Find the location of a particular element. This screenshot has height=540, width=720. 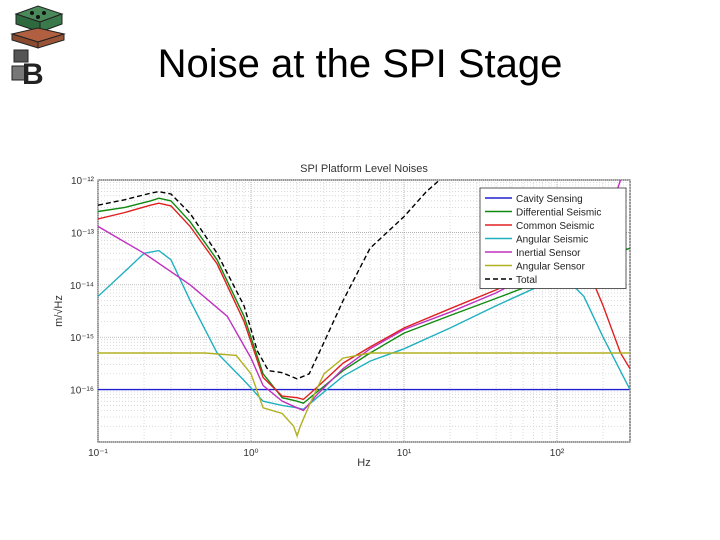

legend-label: Inertial Sensor is located at coordinates (548, 253).